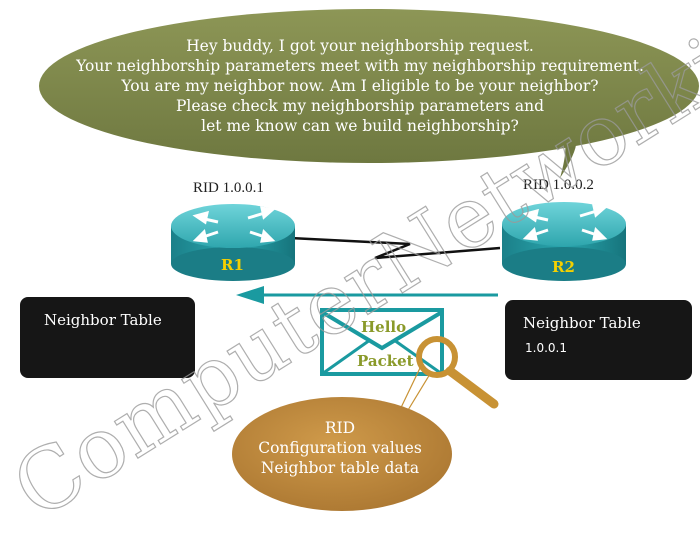 Image resolution: width=700 pixels, height=538 pixels. I want to click on packet-contents-ellipse, so click(342, 454).